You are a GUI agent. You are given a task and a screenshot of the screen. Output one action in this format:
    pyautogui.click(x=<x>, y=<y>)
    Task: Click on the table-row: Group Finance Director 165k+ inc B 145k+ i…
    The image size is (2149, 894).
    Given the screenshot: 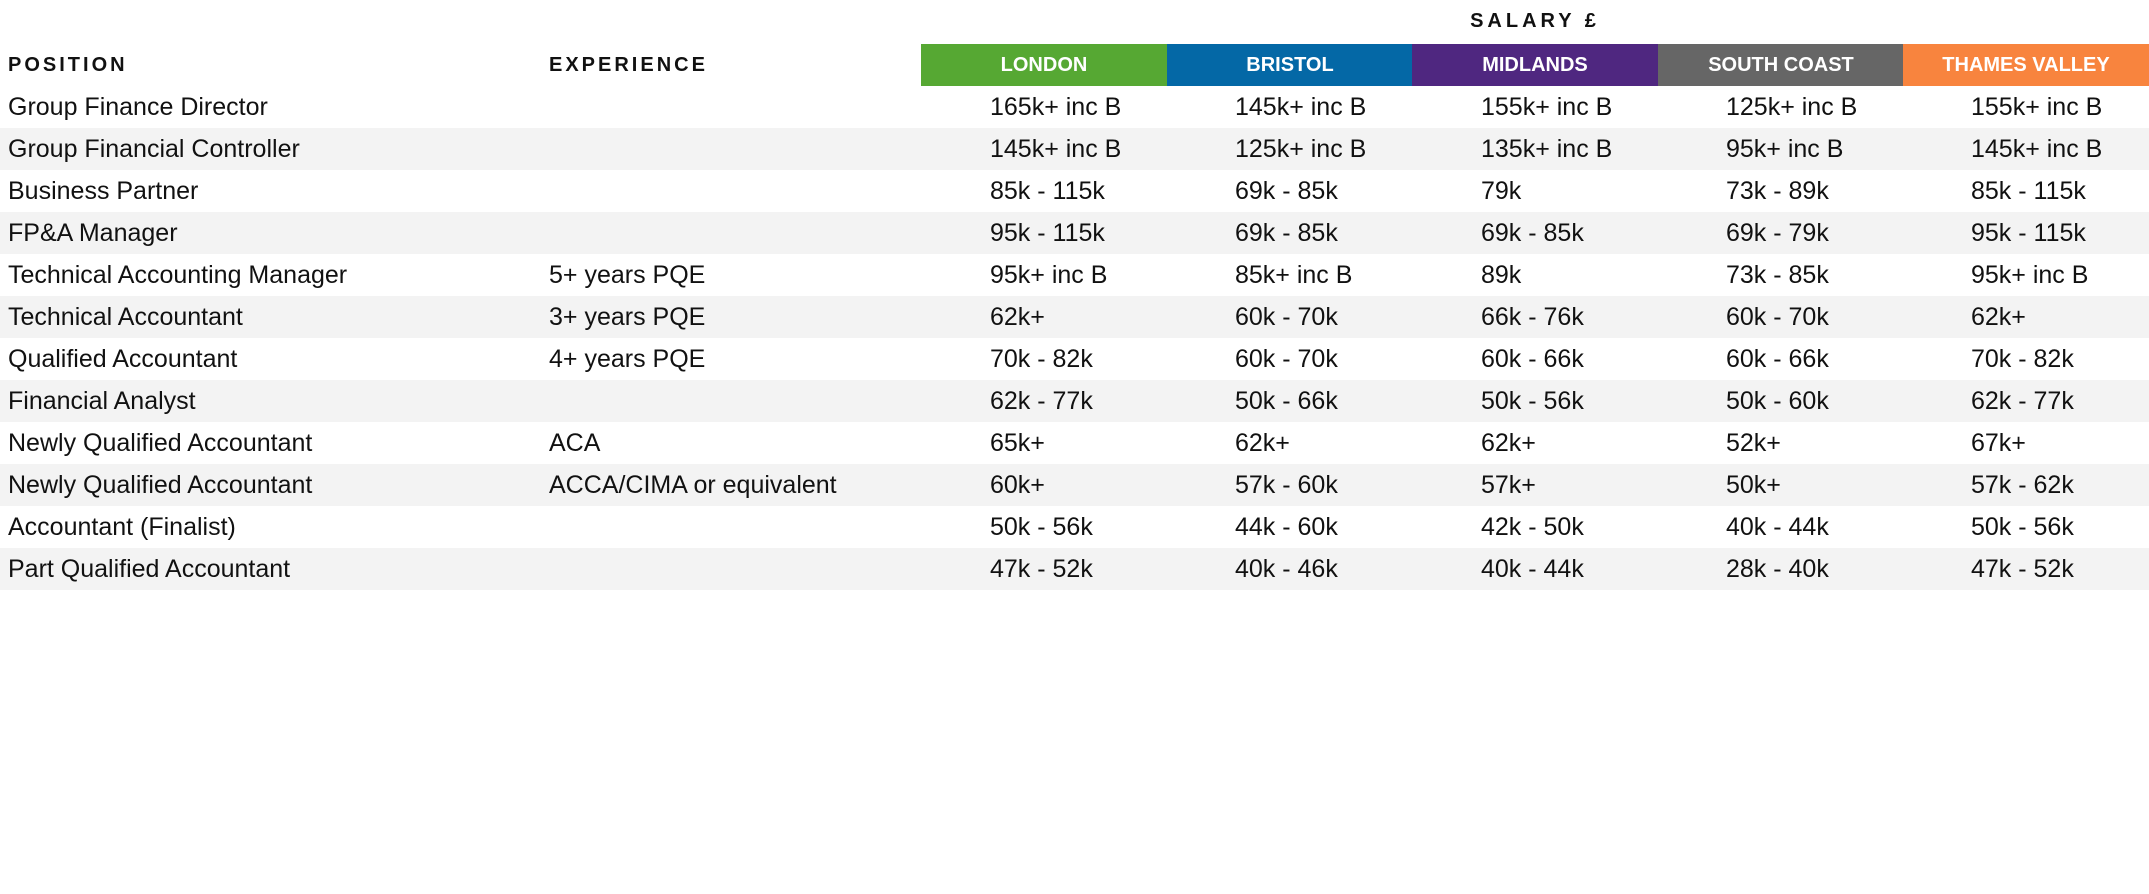 What is the action you would take?
    pyautogui.click(x=1074, y=107)
    